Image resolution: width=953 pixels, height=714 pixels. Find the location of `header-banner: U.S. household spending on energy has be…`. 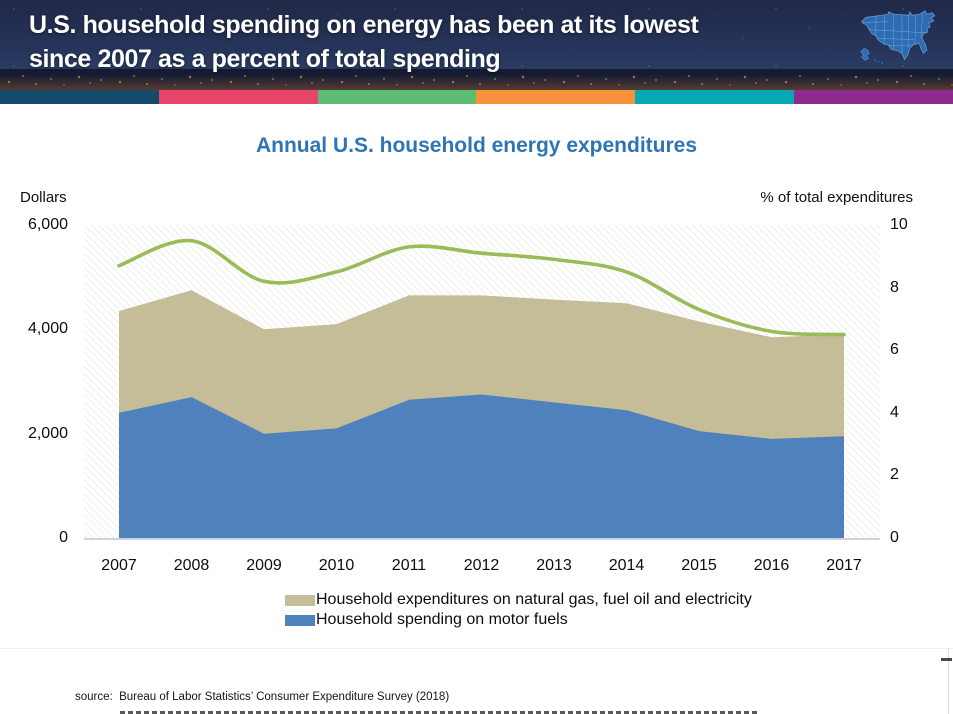

header-banner: U.S. household spending on energy has be… is located at coordinates (476, 45).